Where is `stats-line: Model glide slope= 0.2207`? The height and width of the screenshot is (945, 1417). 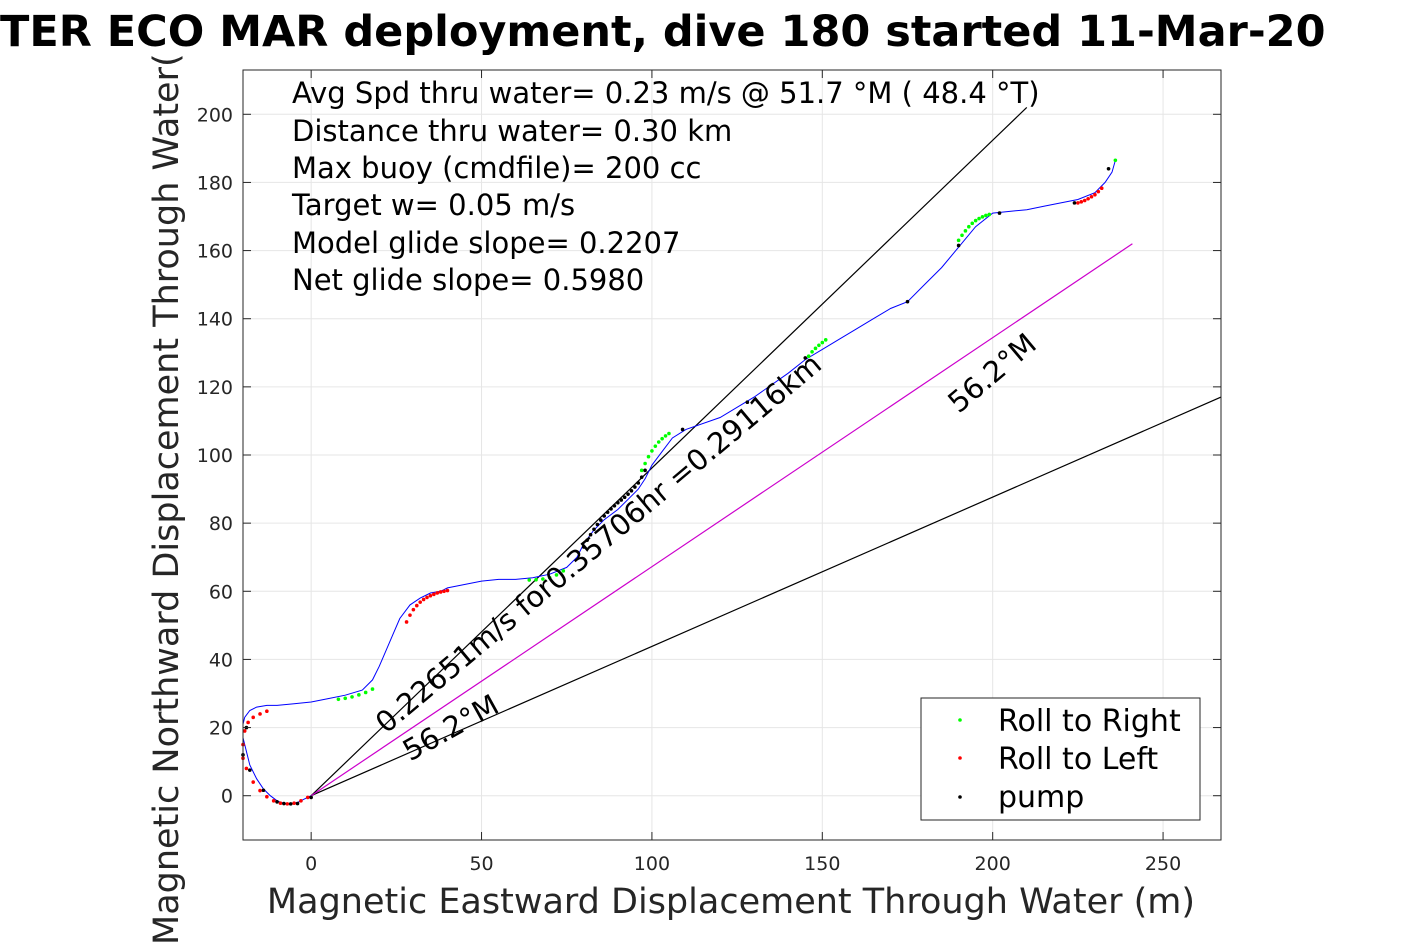 stats-line: Model glide slope= 0.2207 is located at coordinates (486, 243).